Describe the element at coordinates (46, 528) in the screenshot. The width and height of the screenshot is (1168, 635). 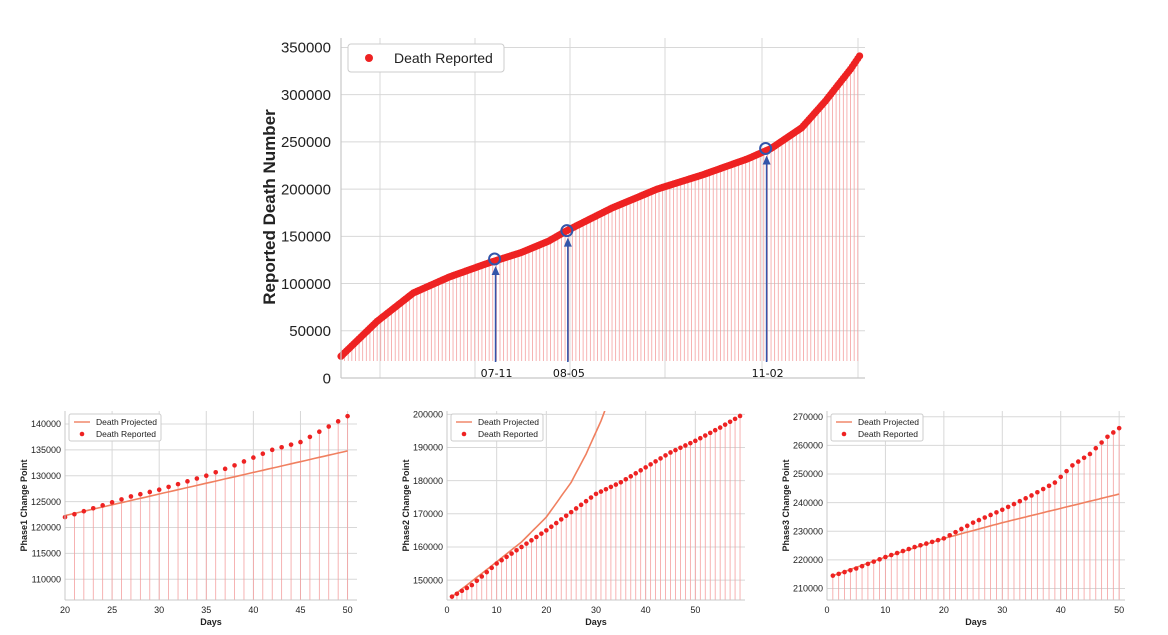
I see `y-tick-label: 120000` at that location.